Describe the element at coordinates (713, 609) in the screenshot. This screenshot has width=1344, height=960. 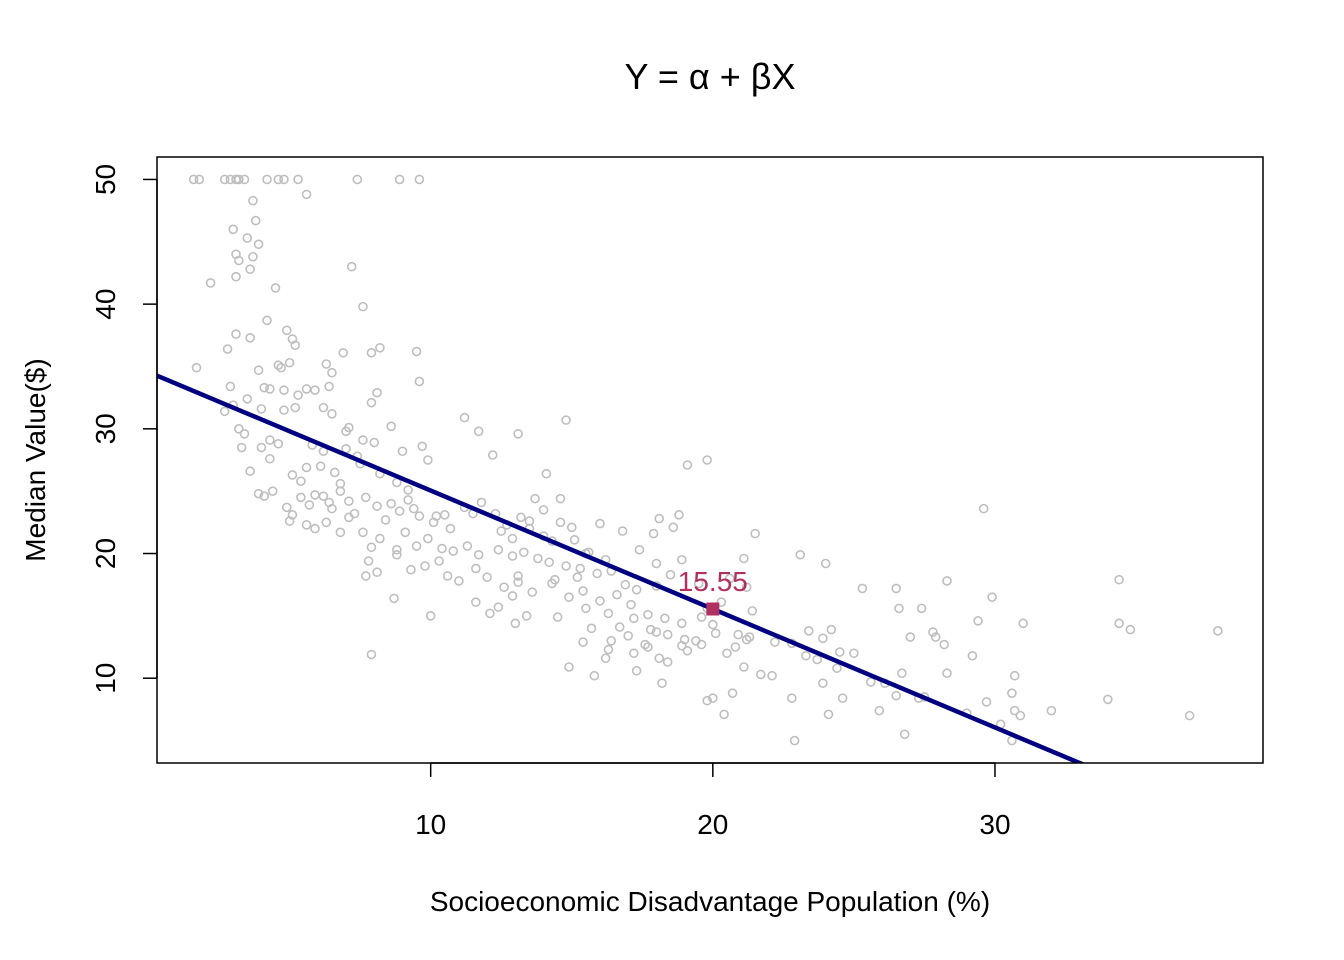
I see `prediction-marker` at that location.